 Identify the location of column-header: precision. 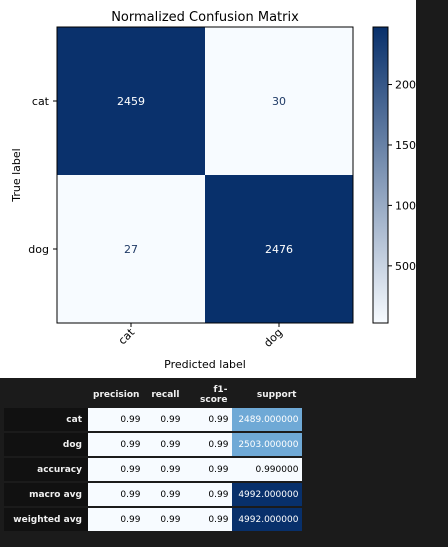
(116, 395).